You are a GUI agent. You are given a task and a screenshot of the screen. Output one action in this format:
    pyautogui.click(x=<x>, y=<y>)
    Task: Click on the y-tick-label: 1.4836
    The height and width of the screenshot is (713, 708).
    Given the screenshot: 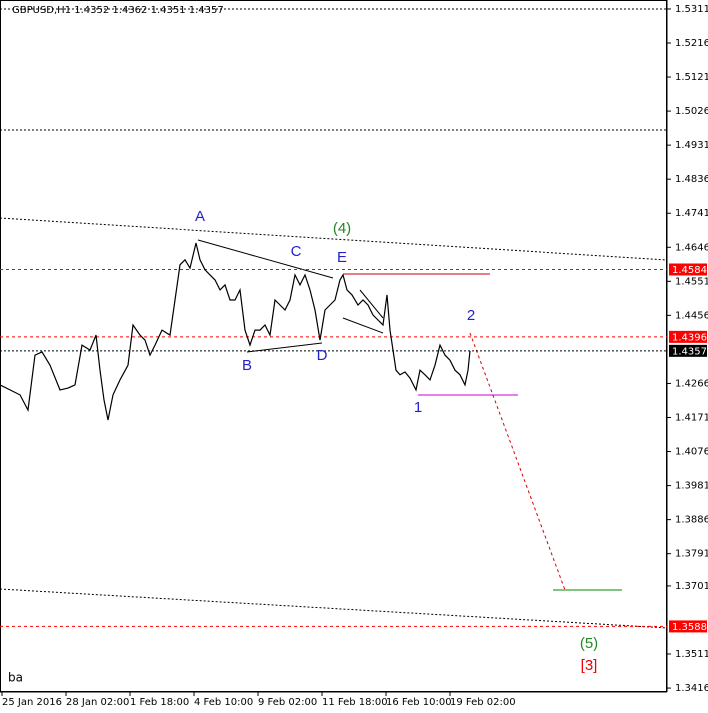 What is the action you would take?
    pyautogui.click(x=691, y=179)
    